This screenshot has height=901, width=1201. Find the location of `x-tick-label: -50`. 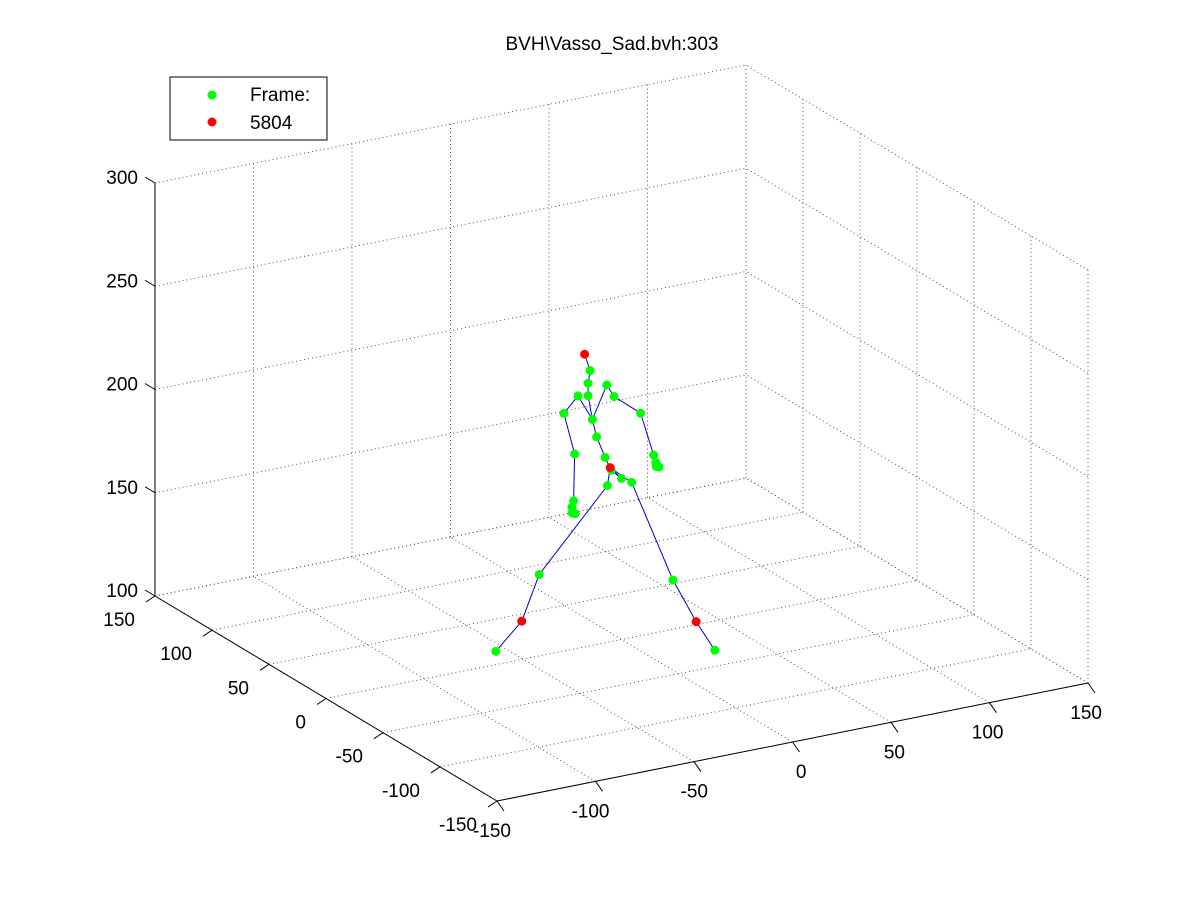

x-tick-label: -50 is located at coordinates (694, 792).